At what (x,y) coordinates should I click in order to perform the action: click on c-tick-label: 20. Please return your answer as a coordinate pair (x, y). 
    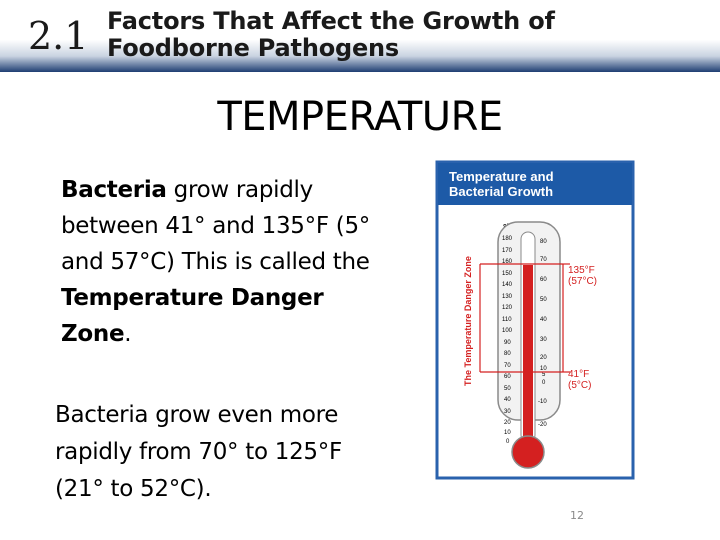
    Looking at the image, I should click on (543, 358).